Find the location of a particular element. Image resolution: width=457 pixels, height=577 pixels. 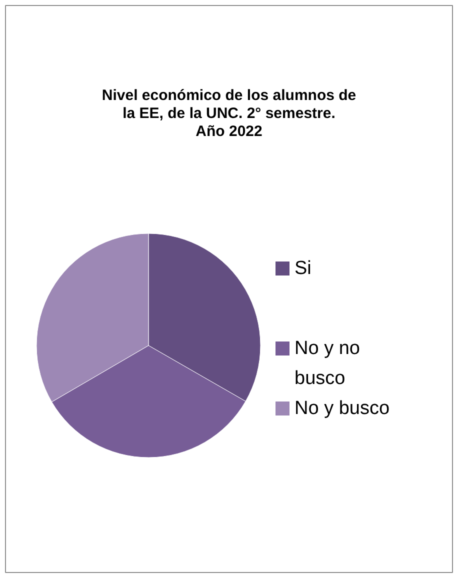

legend-label: No y busco is located at coordinates (342, 408).